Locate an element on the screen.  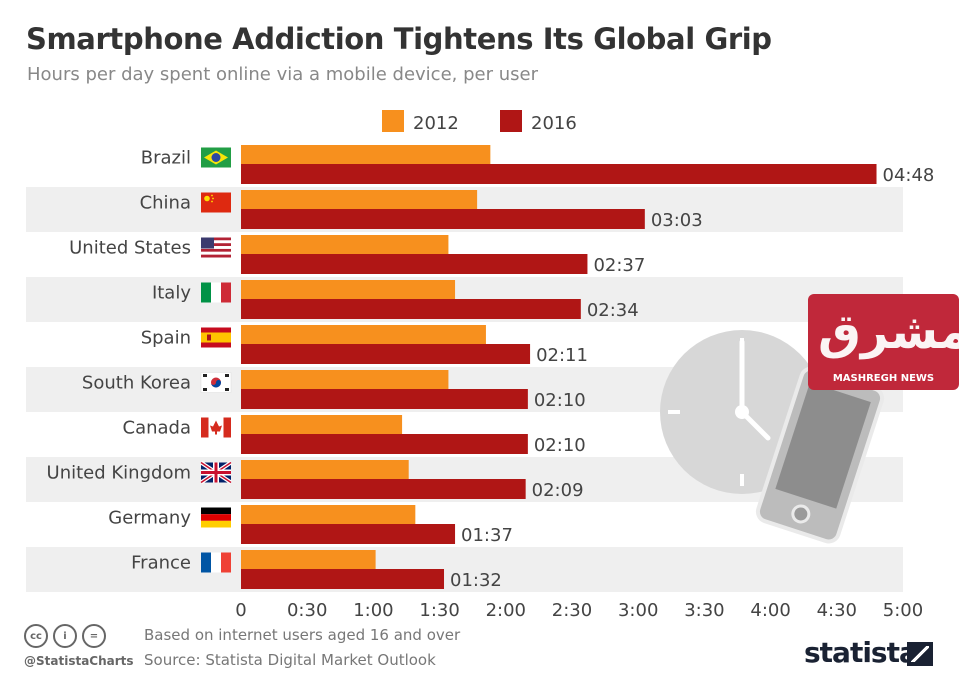
legend-swatch-2016 is located at coordinates (511, 121).